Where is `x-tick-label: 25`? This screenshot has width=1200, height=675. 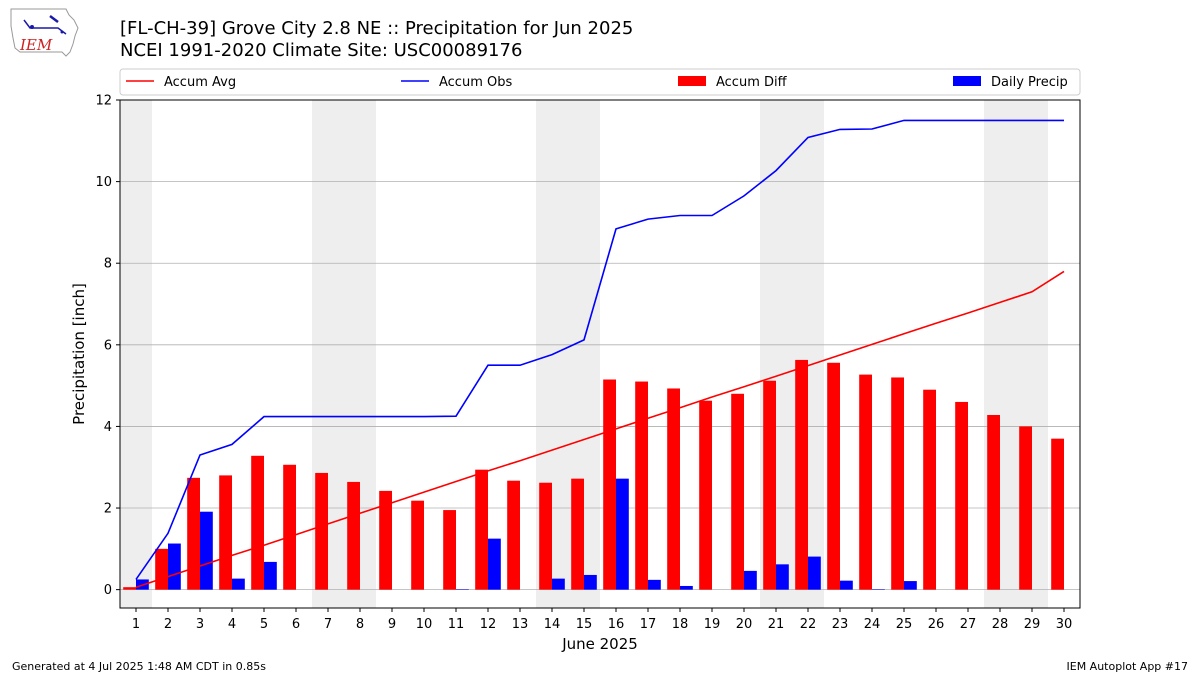
x-tick-label: 25 is located at coordinates (904, 624).